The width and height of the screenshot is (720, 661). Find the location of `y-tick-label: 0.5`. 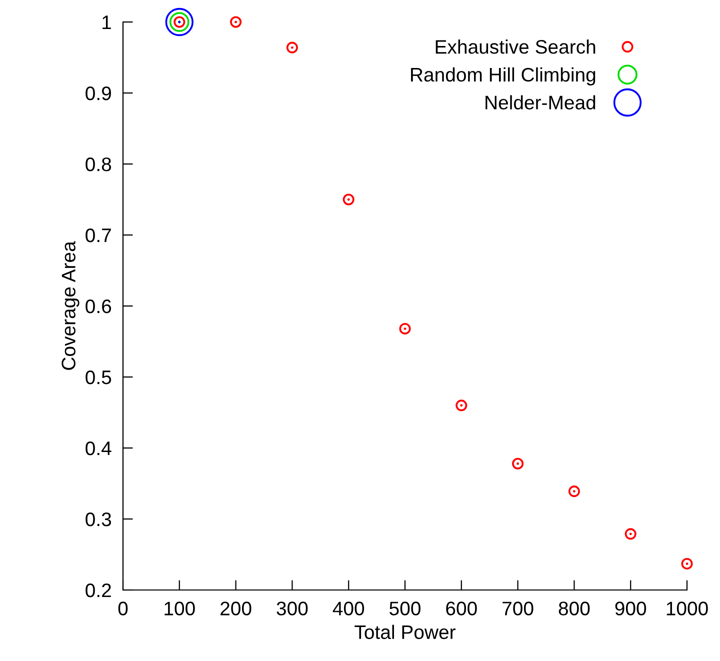

y-tick-label: 0.5 is located at coordinates (99, 377).